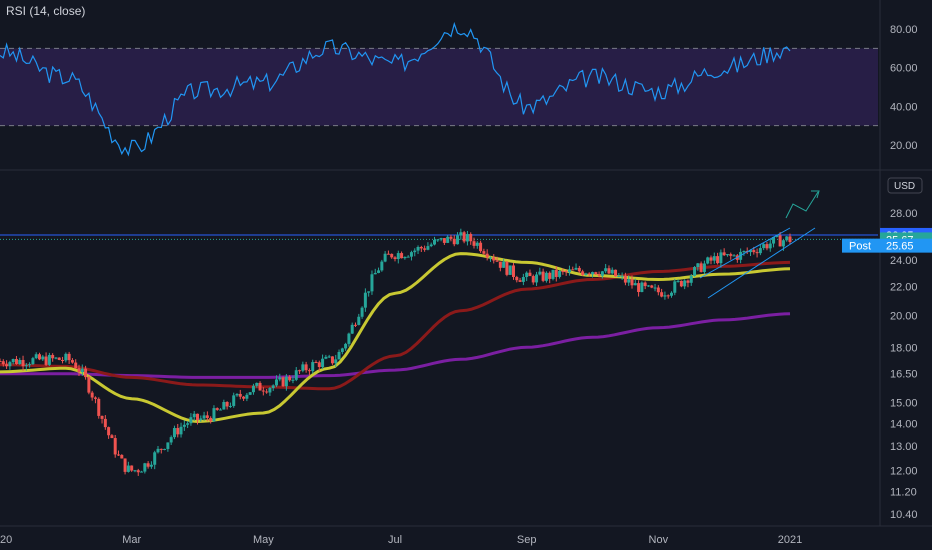 This screenshot has height=550, width=932. What do you see at coordinates (395, 345) in the screenshot?
I see `ma-slow-line` at bounding box center [395, 345].